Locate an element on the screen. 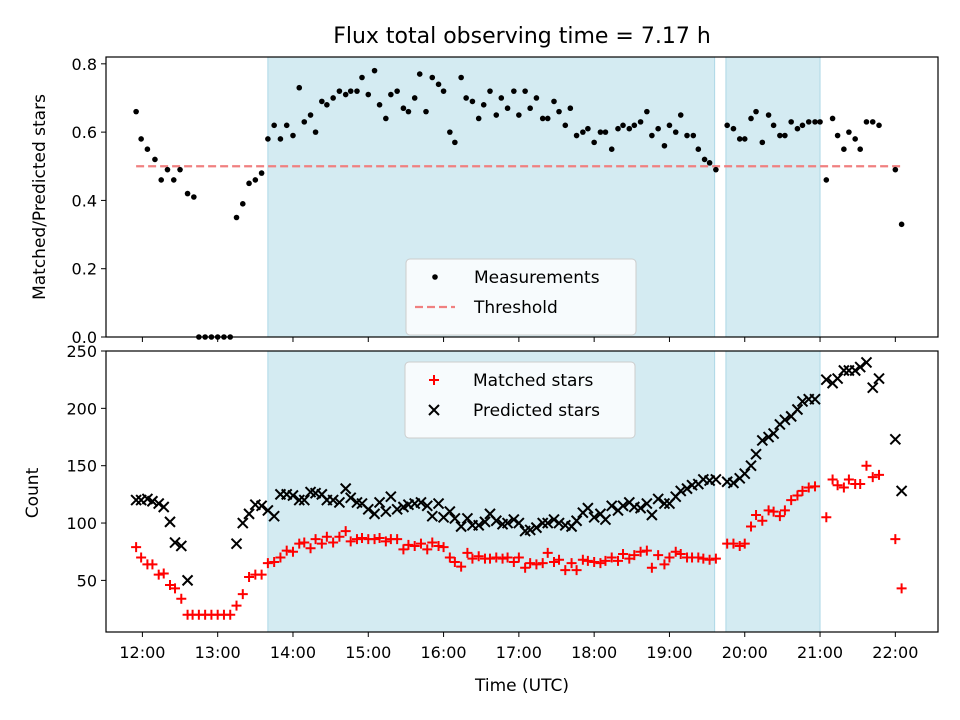  x-tick-label: 13:00 is located at coordinates (218, 652).